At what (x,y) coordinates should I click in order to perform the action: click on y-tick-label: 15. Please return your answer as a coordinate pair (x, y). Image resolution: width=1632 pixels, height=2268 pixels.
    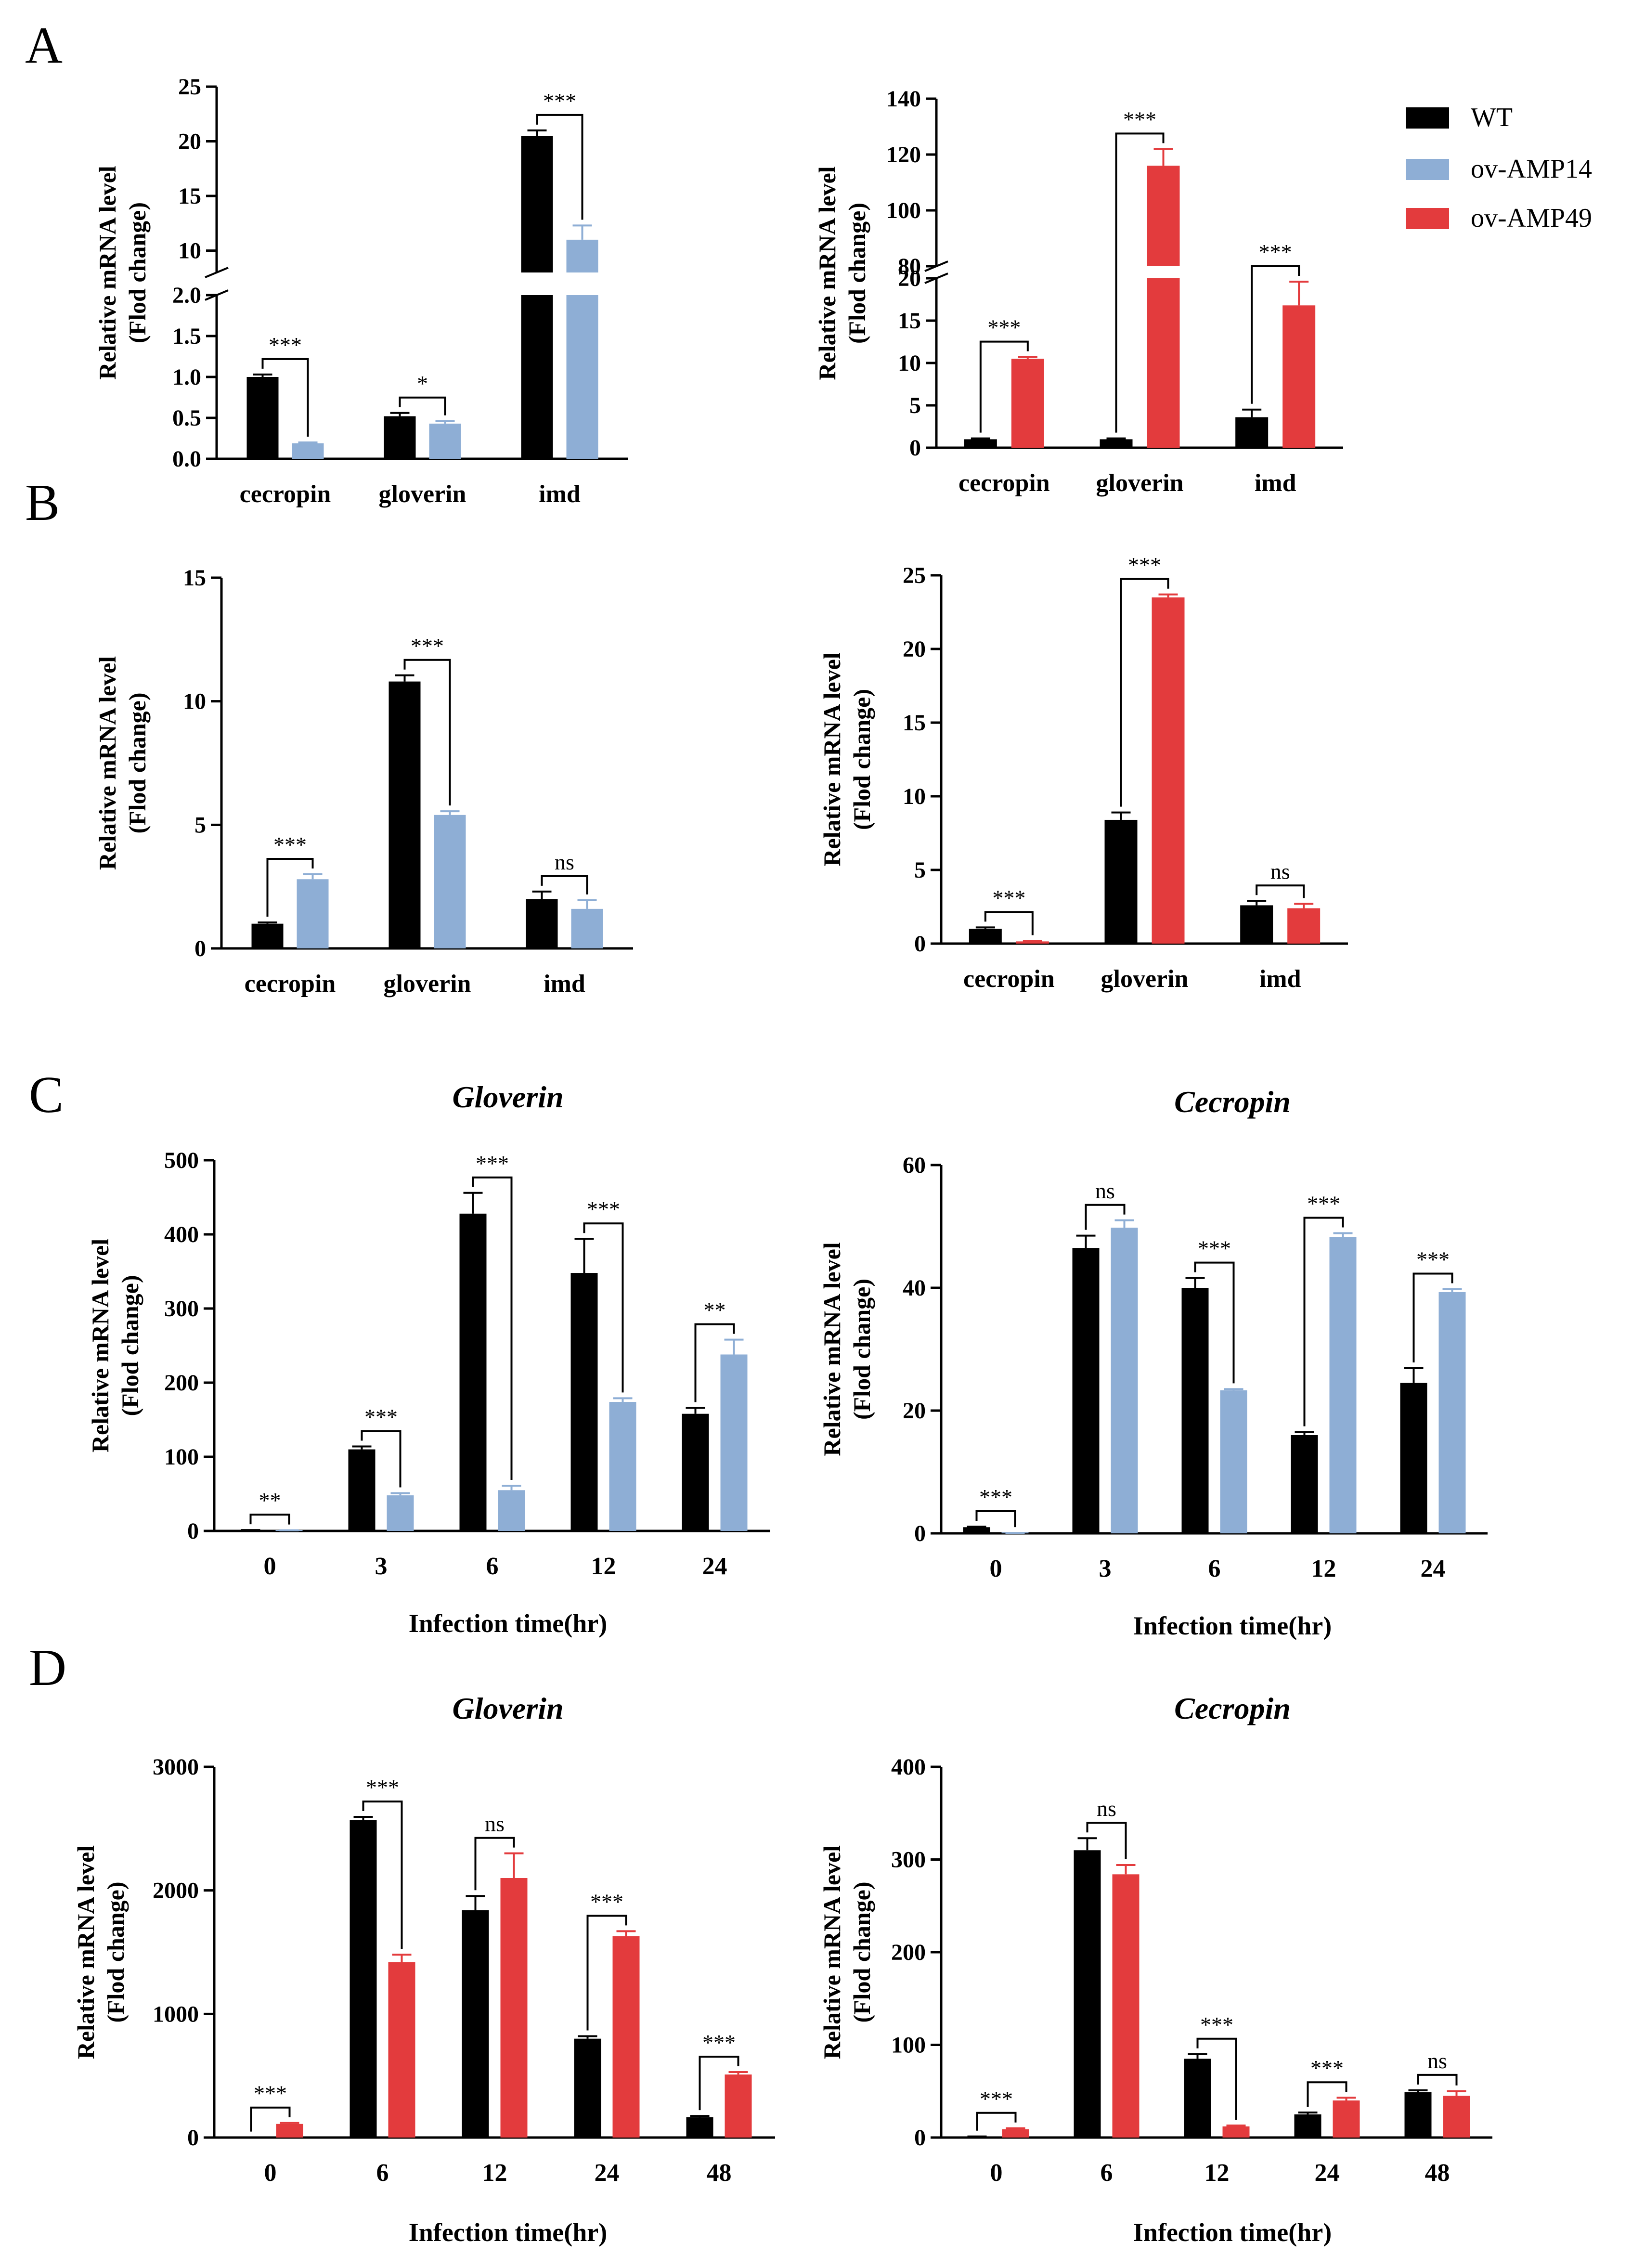
    Looking at the image, I should click on (909, 321).